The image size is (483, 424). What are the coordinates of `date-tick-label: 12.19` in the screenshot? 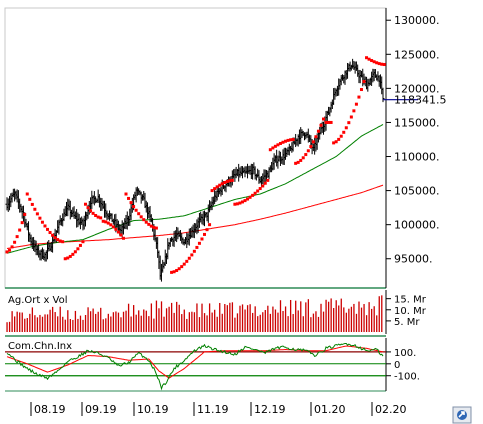 It's located at (270, 409).